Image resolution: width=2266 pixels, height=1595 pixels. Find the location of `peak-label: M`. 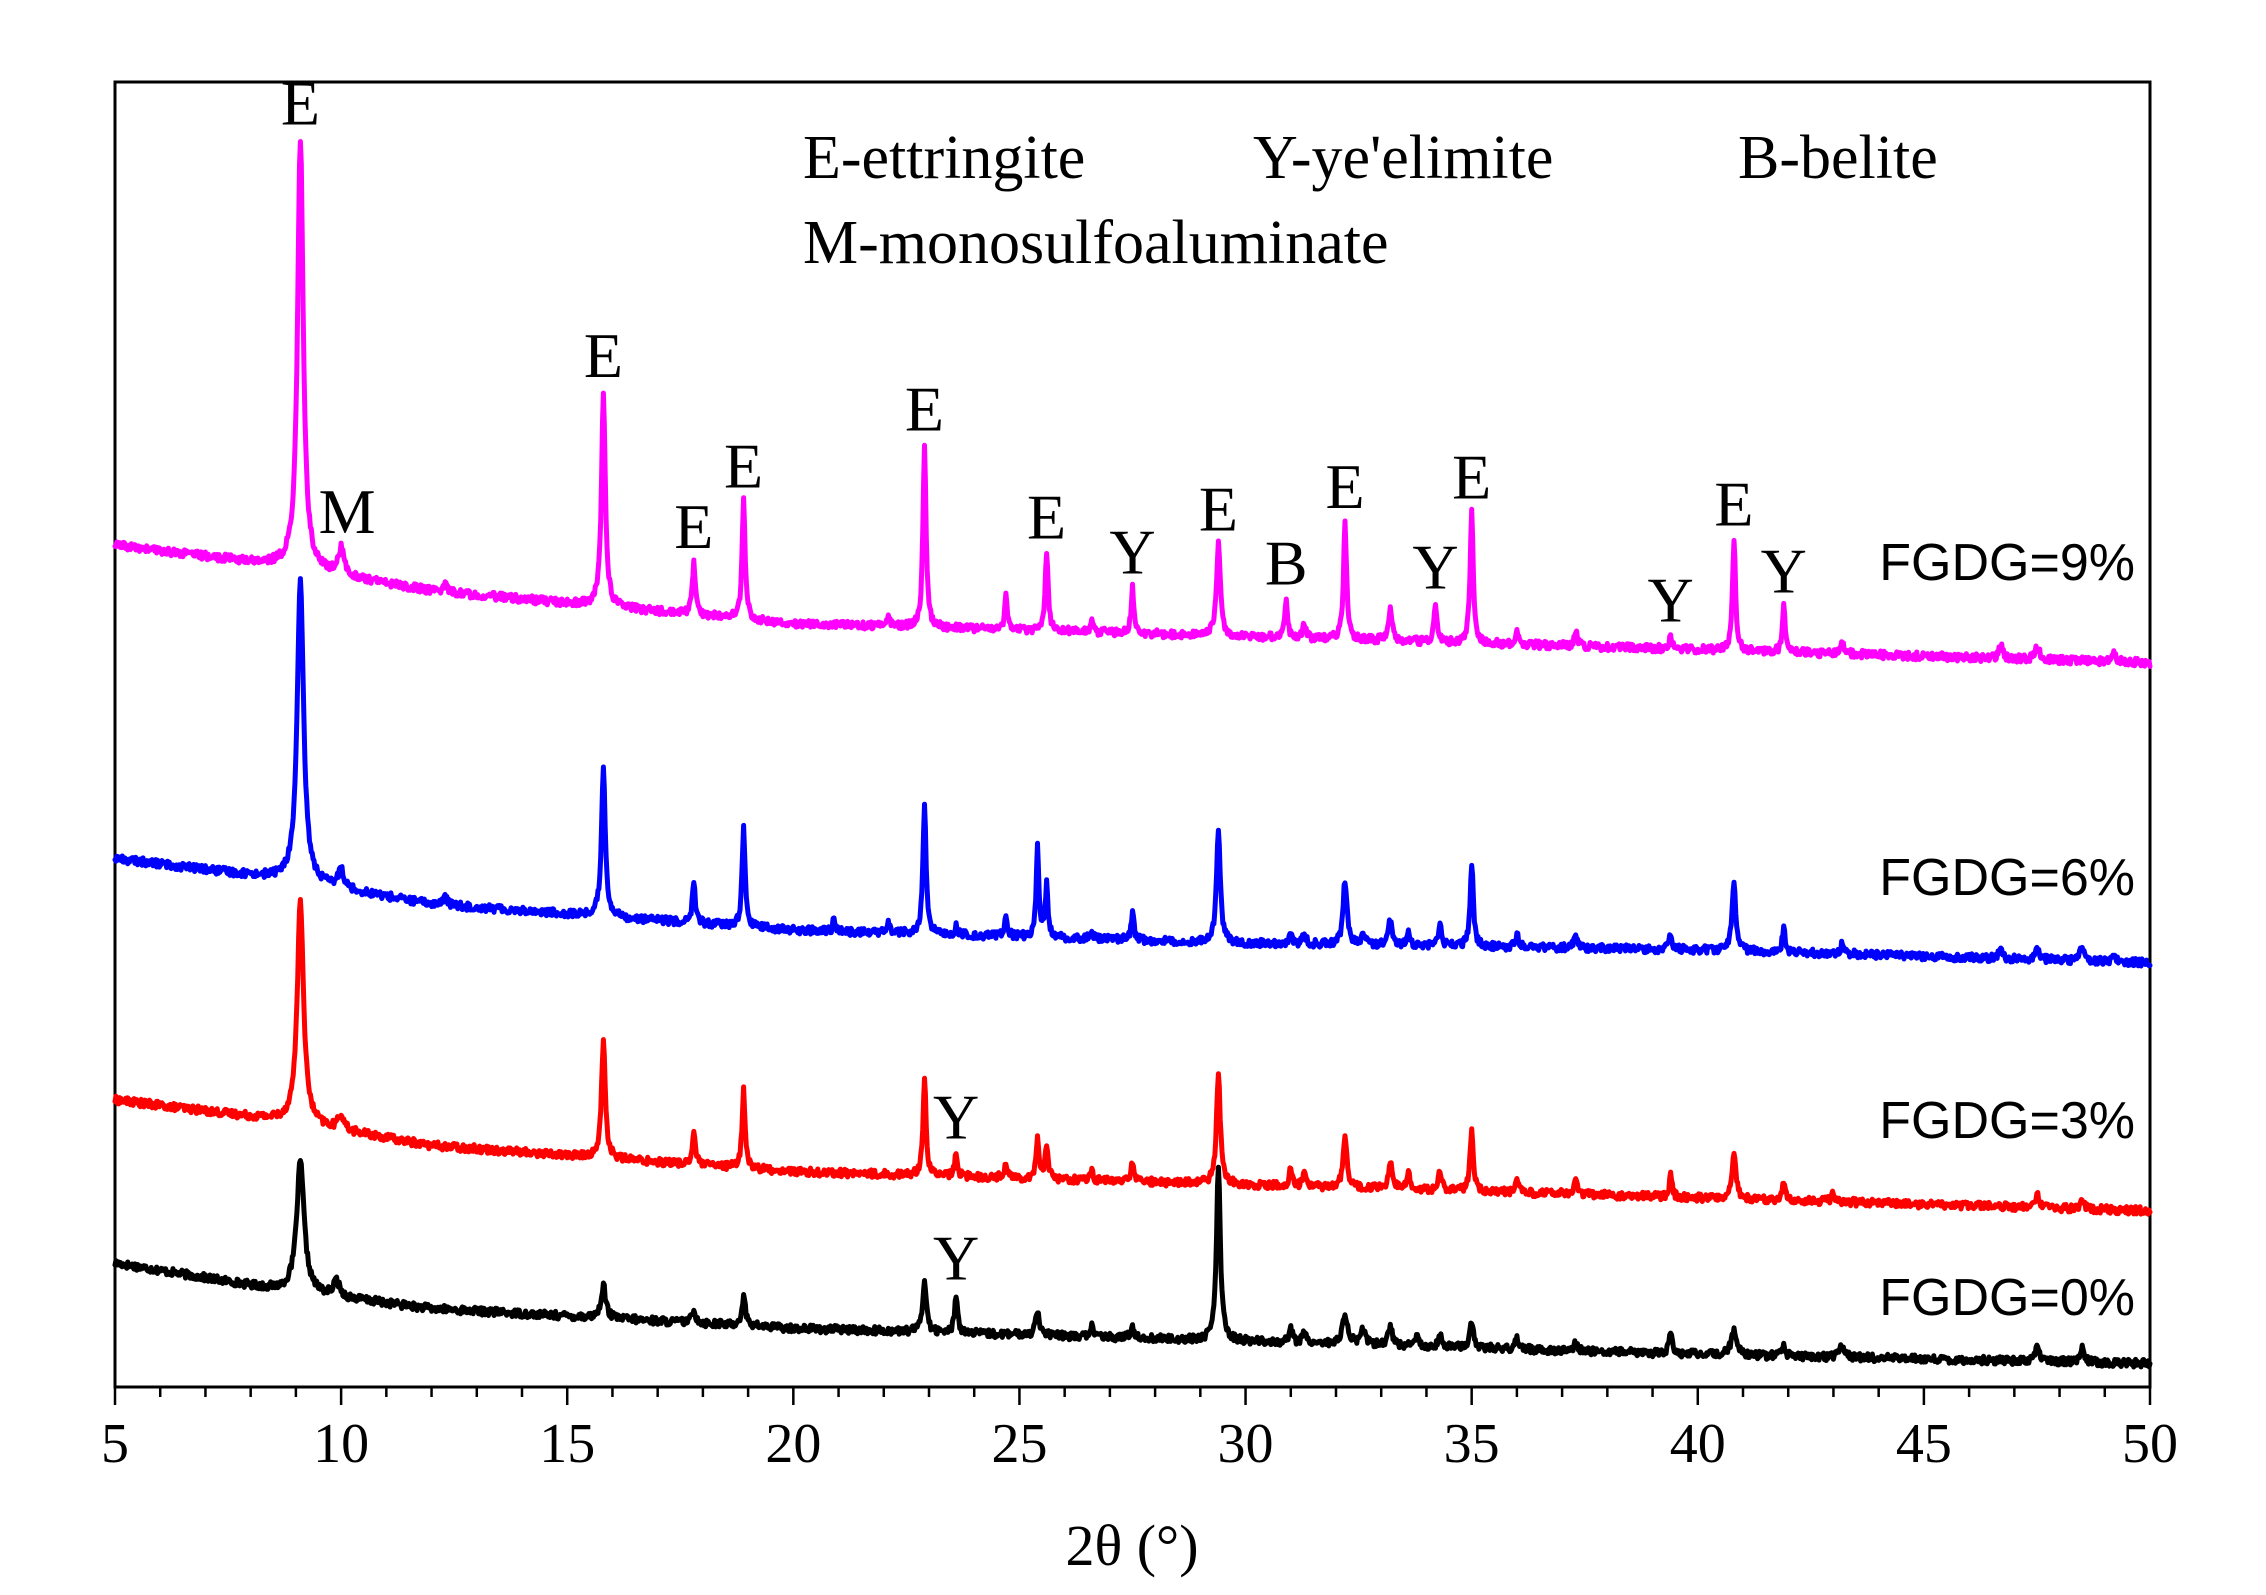

peak-label: M is located at coordinates (347, 511).